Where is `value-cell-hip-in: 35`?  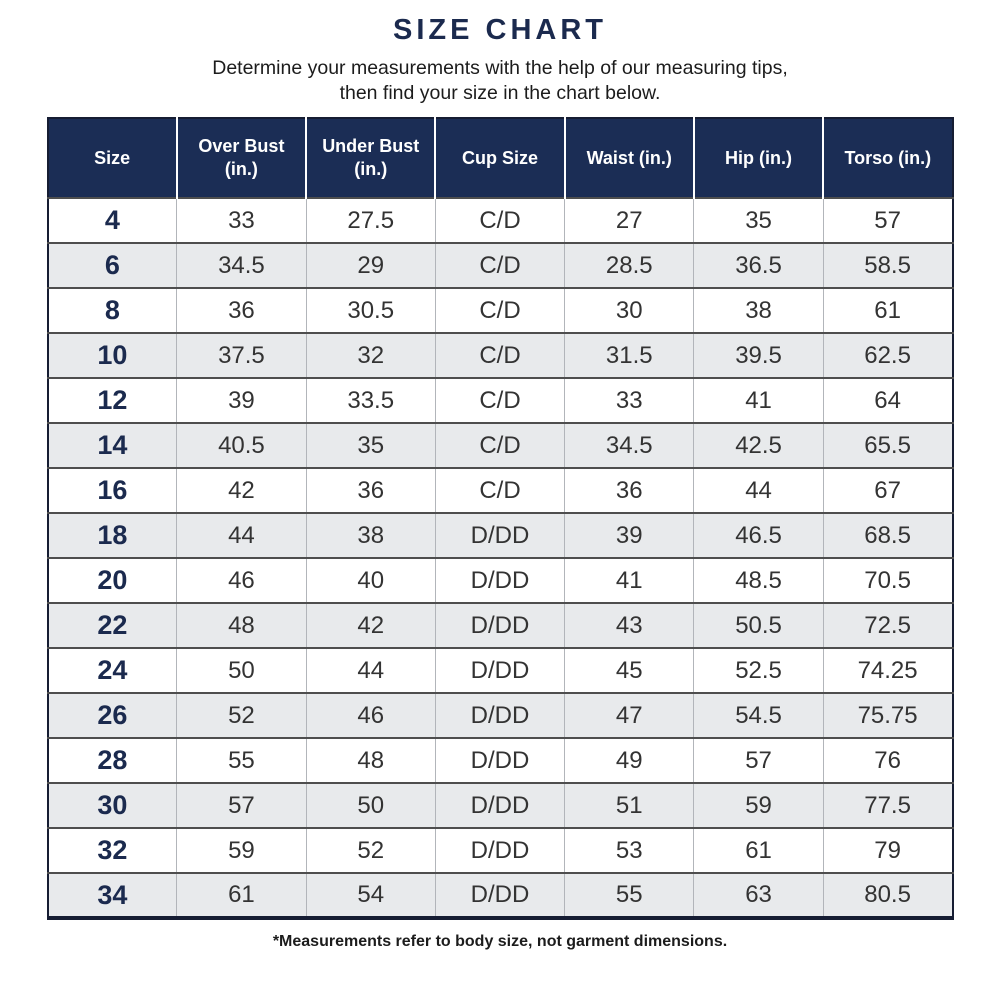
value-cell-hip-in: 35 is located at coordinates (758, 220).